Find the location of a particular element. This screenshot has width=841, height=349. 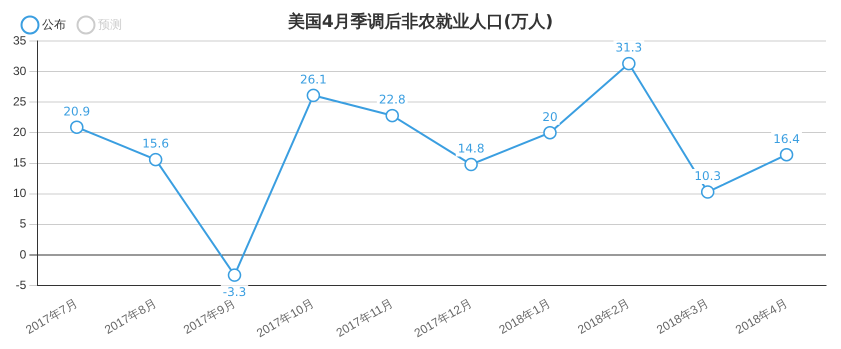

y-tick-label: -5 is located at coordinates (21, 285).